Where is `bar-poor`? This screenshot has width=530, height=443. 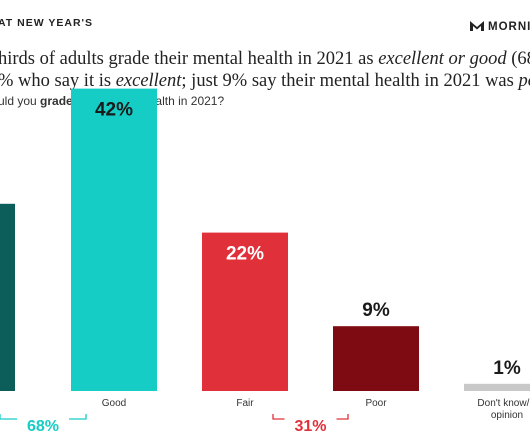 bar-poor is located at coordinates (376, 358).